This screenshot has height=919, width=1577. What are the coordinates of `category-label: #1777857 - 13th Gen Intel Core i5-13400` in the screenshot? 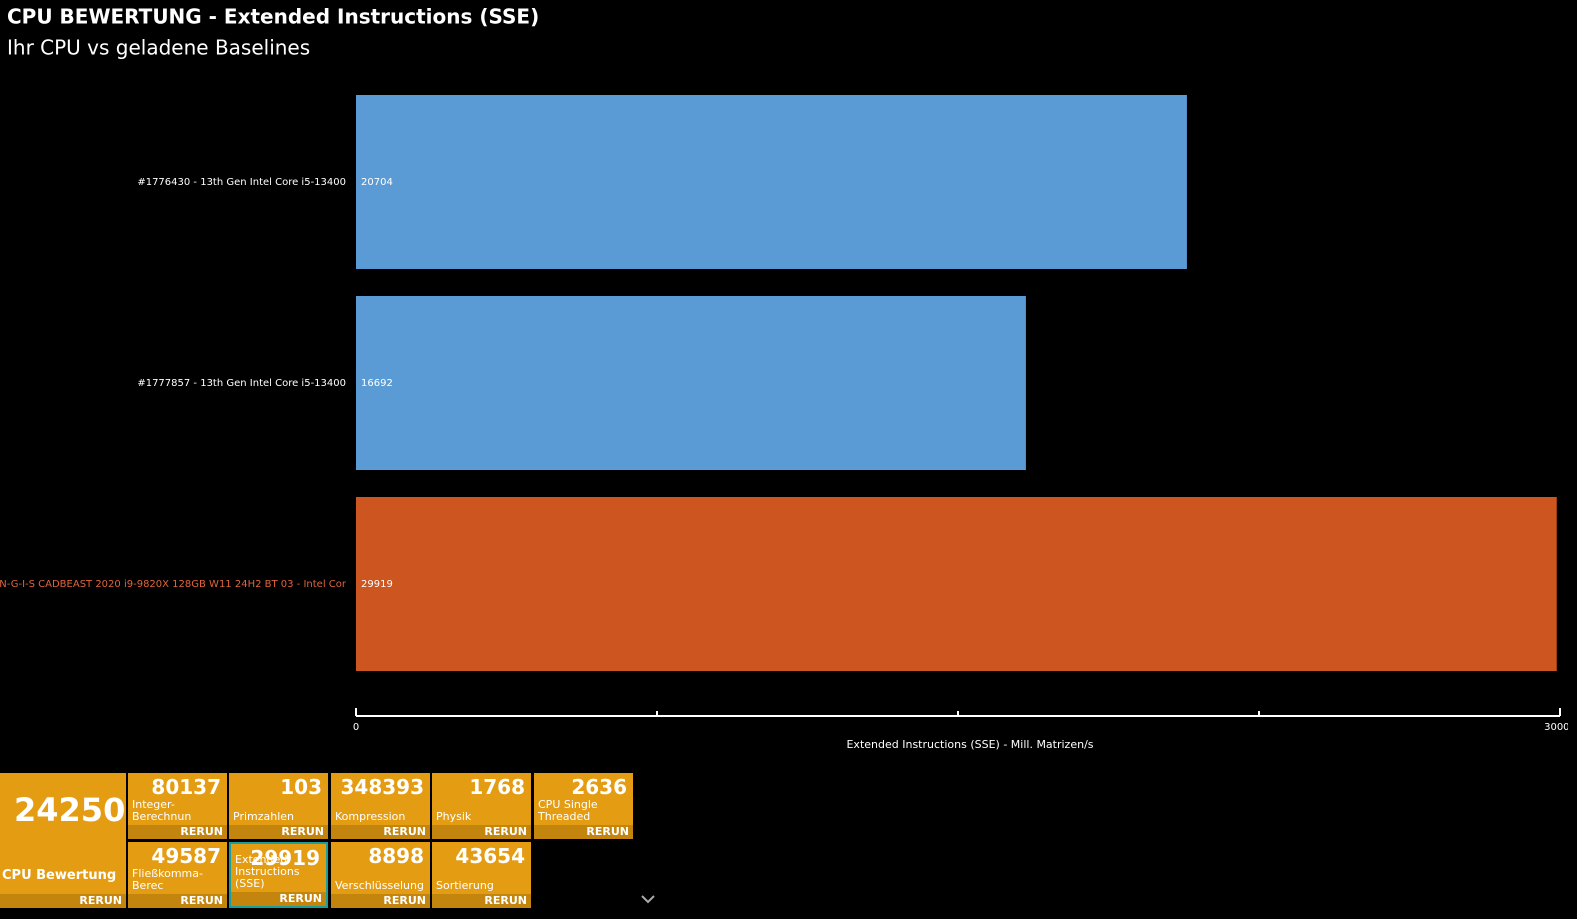 It's located at (241, 383).